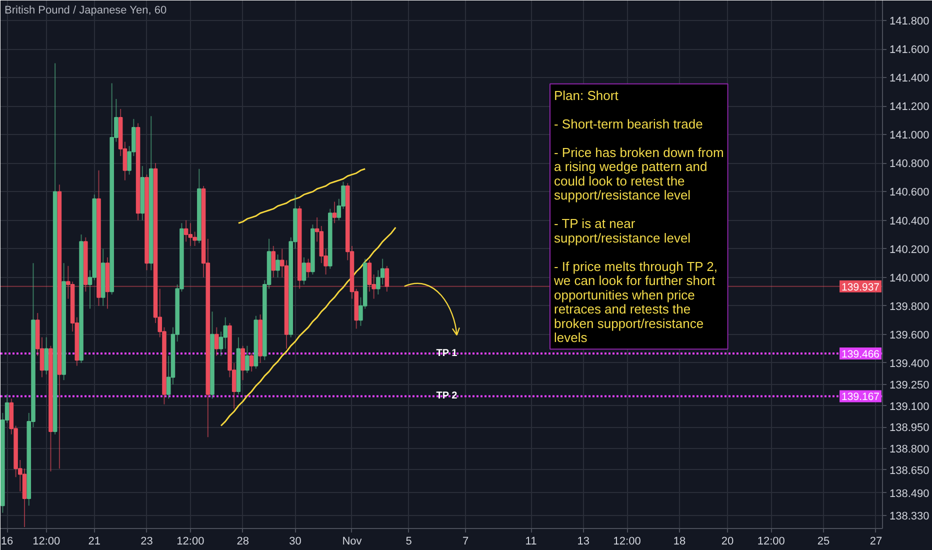  I want to click on y-tick-label: 139.800, so click(910, 306).